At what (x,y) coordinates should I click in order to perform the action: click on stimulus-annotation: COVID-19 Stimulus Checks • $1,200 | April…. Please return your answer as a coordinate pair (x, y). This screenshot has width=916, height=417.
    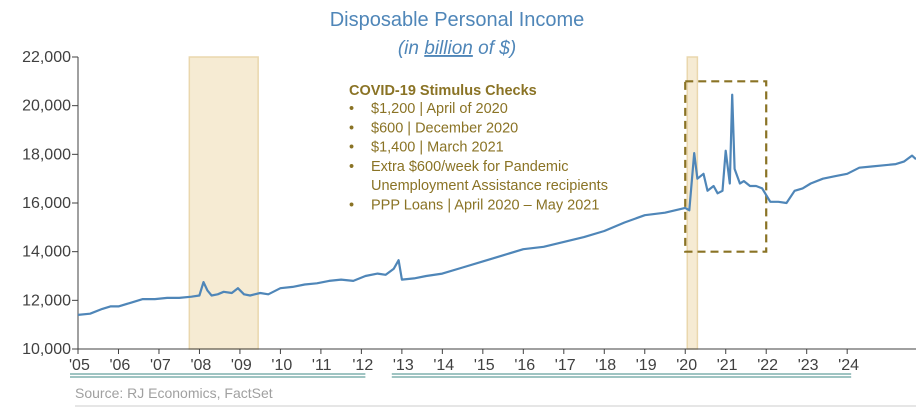
    Looking at the image, I should click on (478, 148).